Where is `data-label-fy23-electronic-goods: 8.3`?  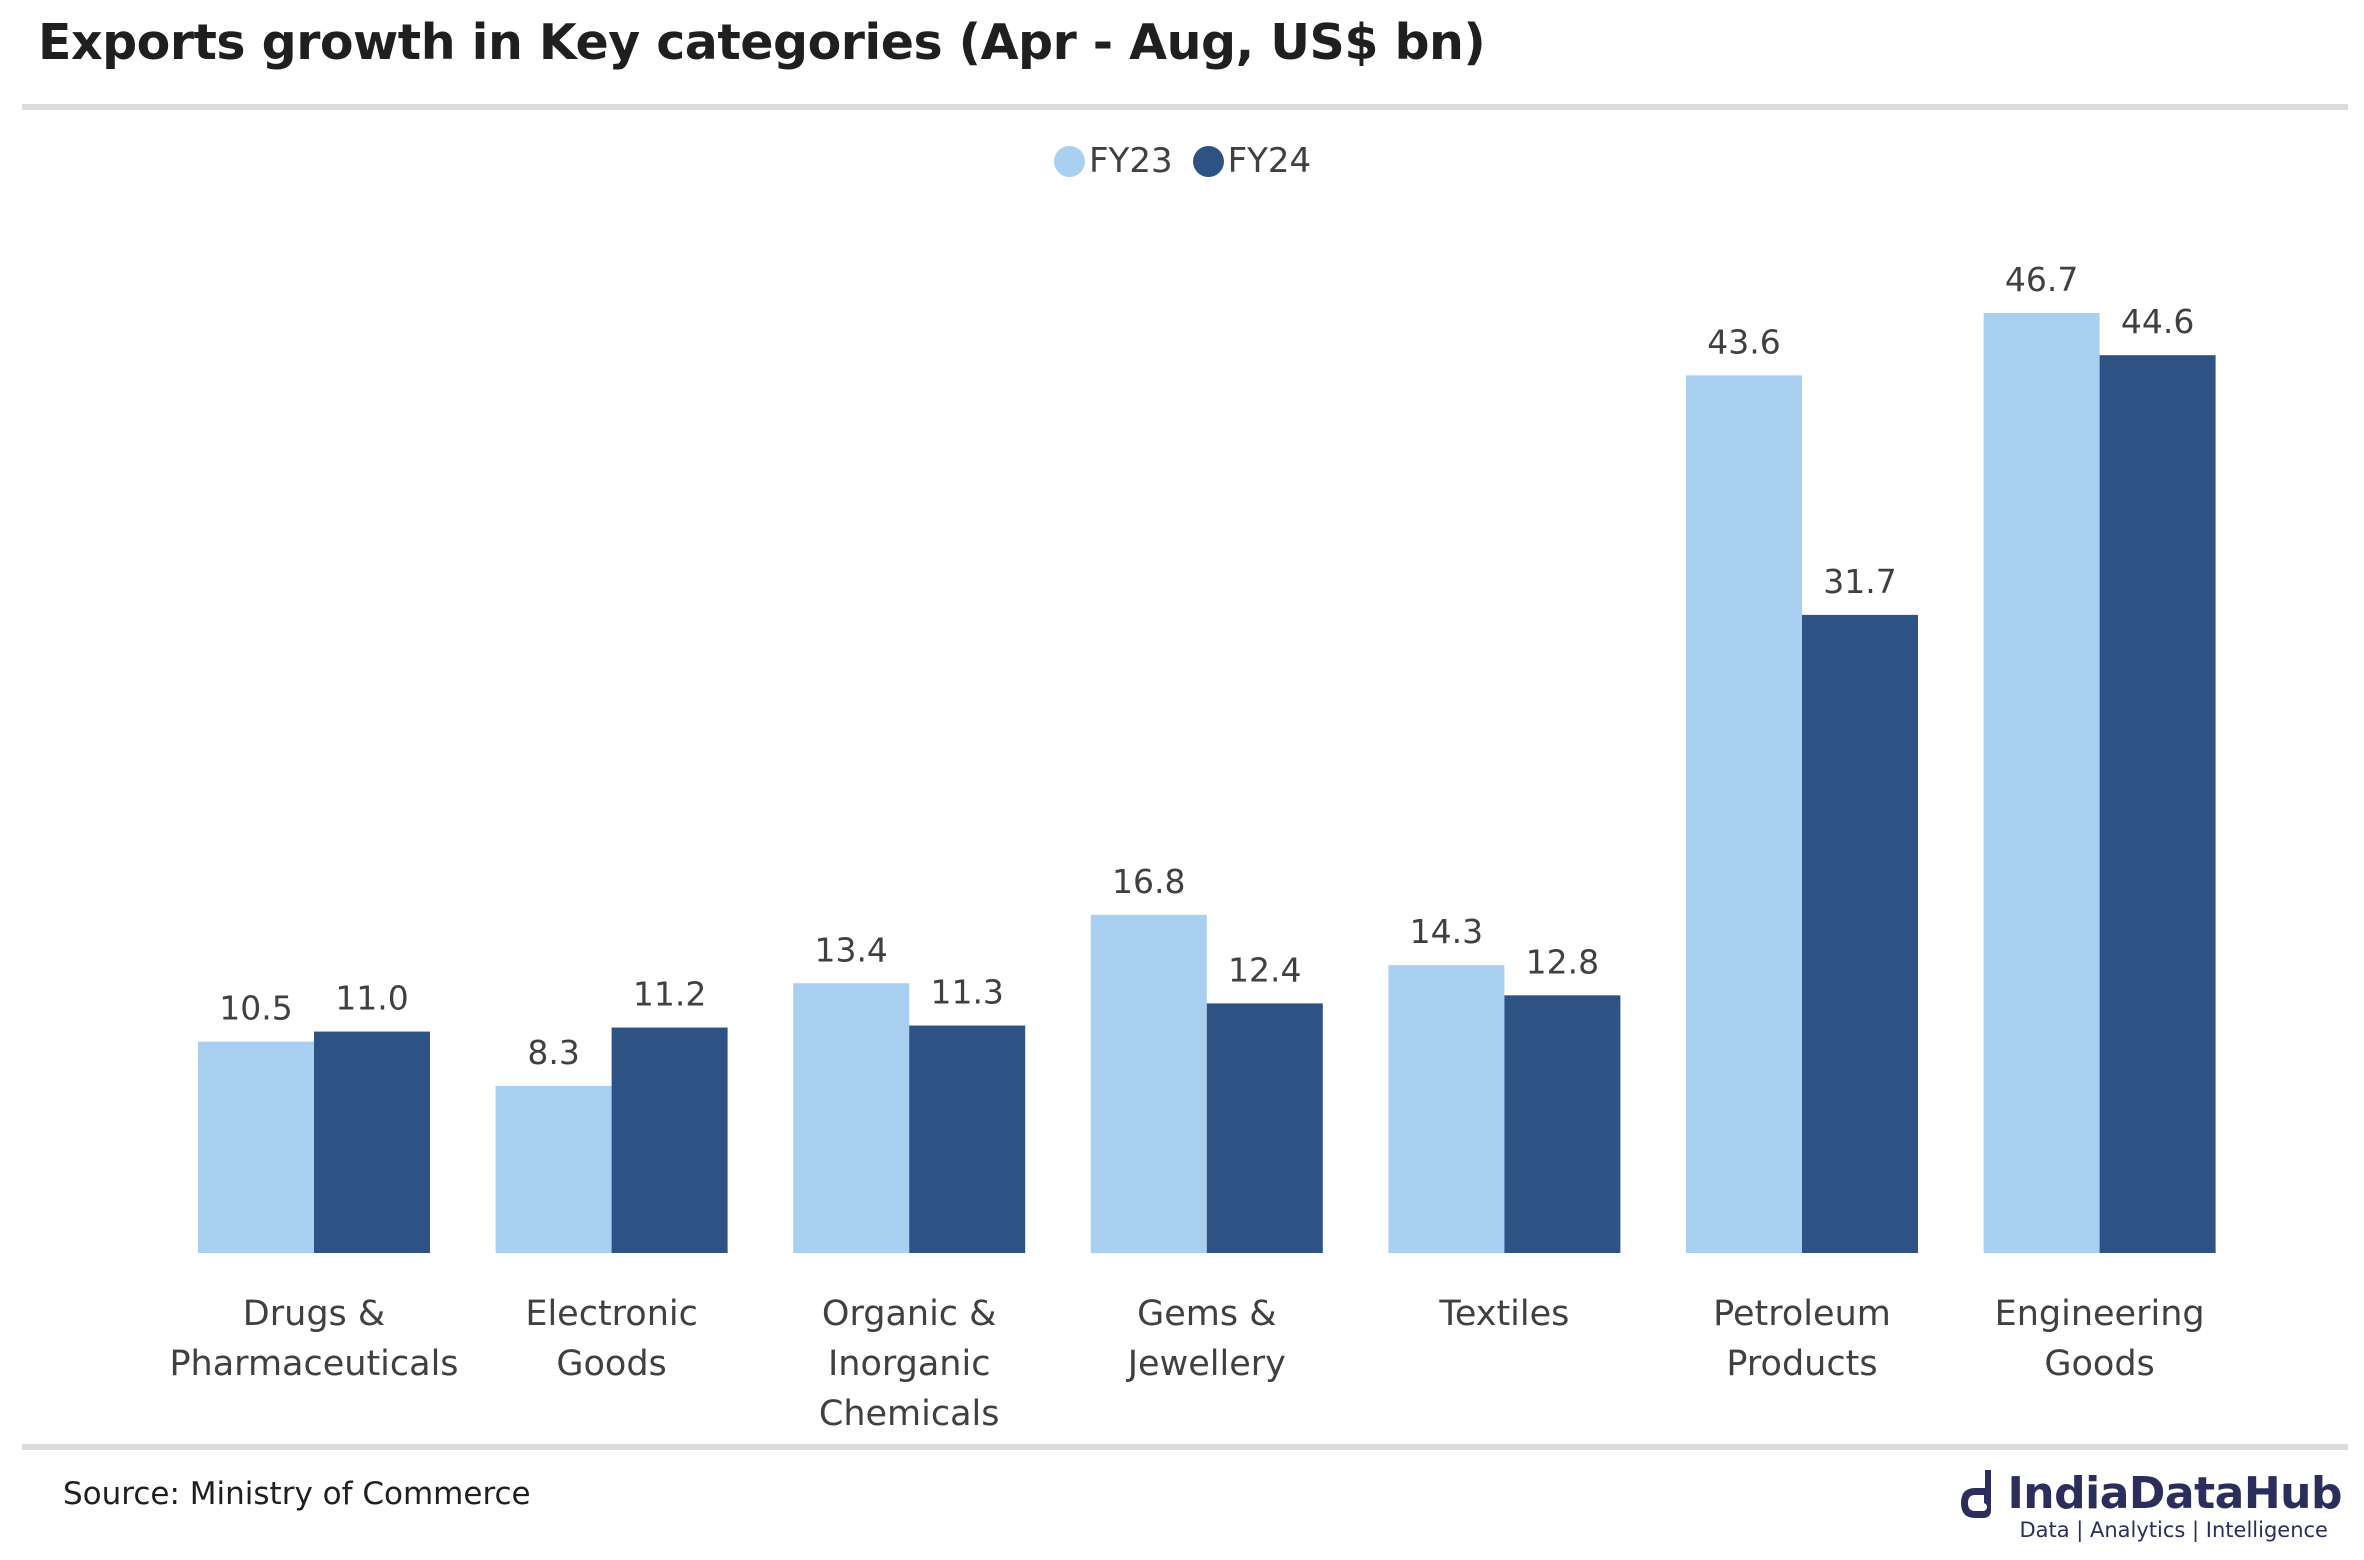 data-label-fy23-electronic-goods: 8.3 is located at coordinates (553, 1052).